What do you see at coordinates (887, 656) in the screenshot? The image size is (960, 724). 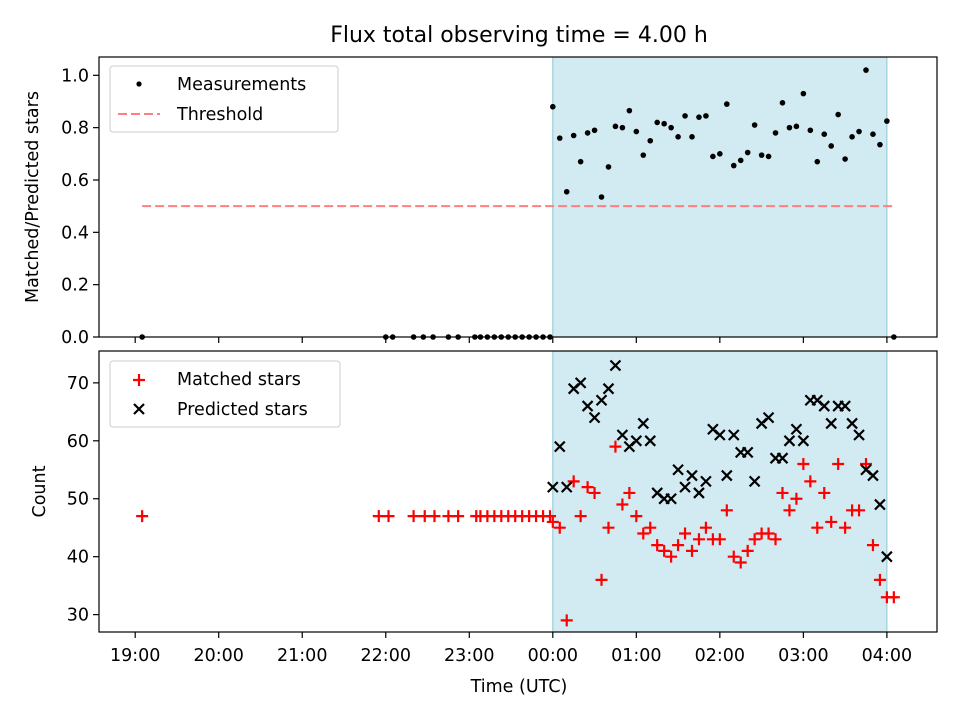 I see `xtick-label: 04:00` at bounding box center [887, 656].